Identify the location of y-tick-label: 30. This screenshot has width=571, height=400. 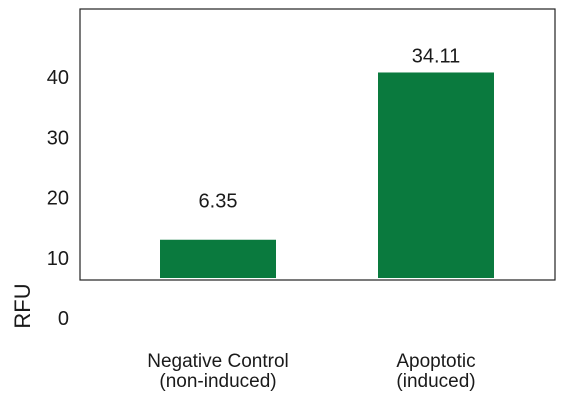
(58, 138).